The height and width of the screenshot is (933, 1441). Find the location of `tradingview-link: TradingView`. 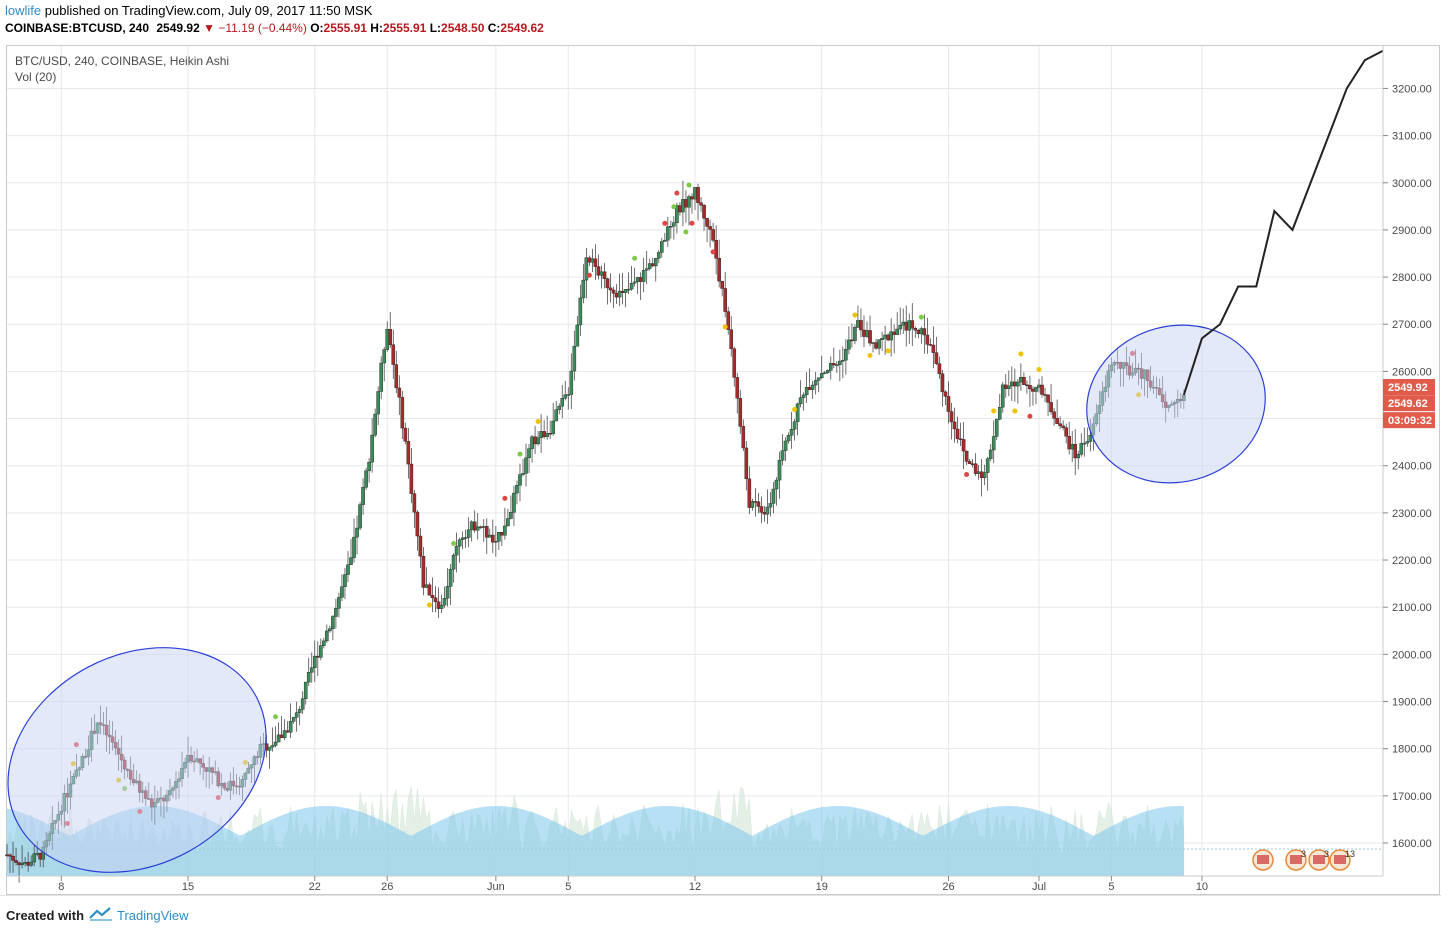

tradingview-link: TradingView is located at coordinates (153, 915).